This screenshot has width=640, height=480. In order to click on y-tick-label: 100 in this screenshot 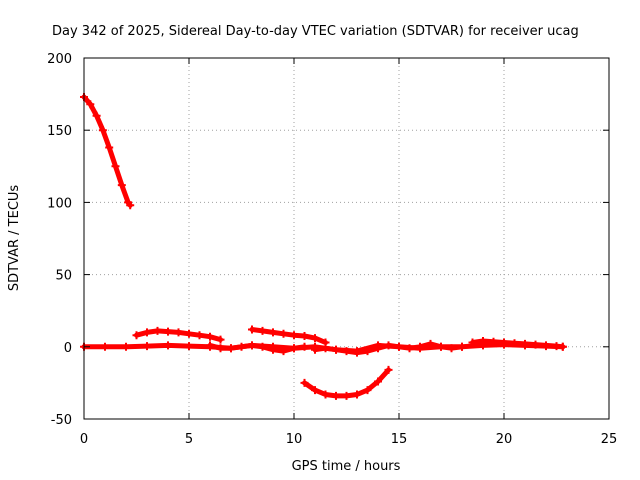, I will do `click(59, 203)`.